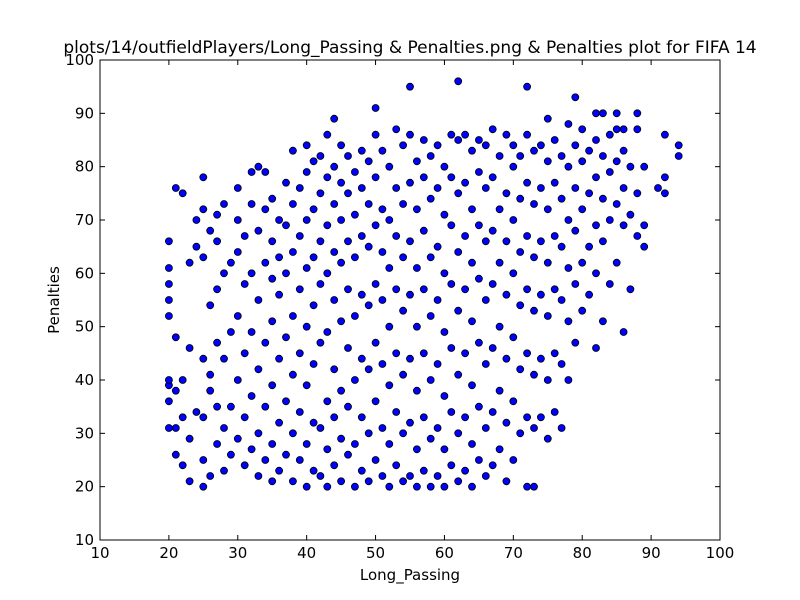  What do you see at coordinates (84, 327) in the screenshot?
I see `y-tick-label: 50` at bounding box center [84, 327].